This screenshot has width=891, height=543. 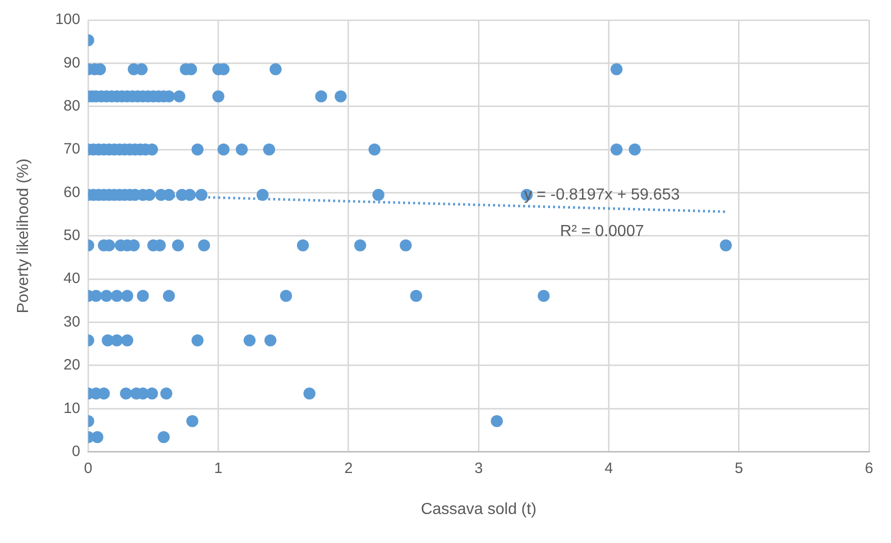 What do you see at coordinates (869, 468) in the screenshot?
I see `x-tick-label: 6` at bounding box center [869, 468].